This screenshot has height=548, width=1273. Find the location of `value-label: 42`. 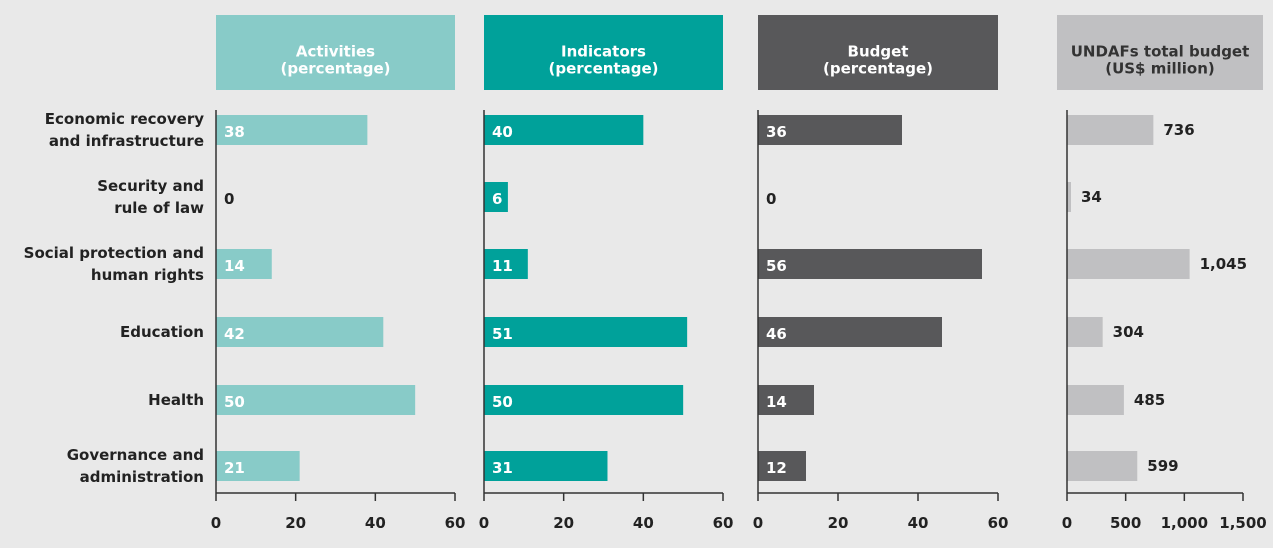

value-label: 42 is located at coordinates (234, 334).